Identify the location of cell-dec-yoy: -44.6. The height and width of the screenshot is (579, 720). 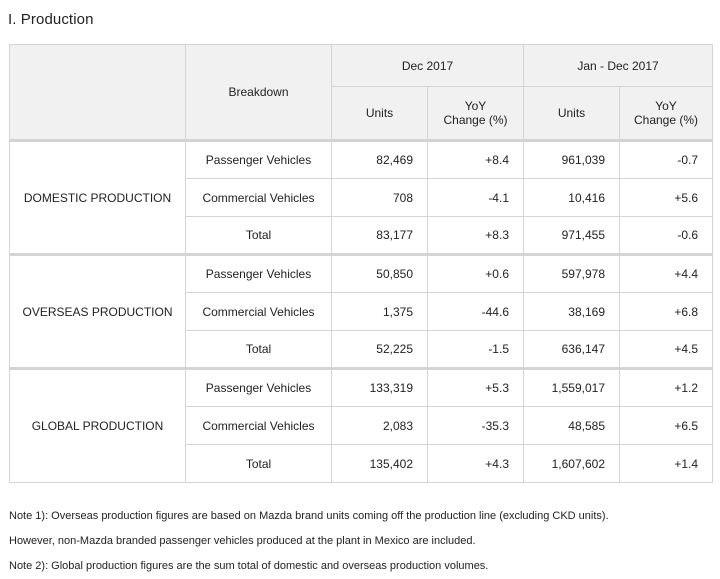
(475, 311).